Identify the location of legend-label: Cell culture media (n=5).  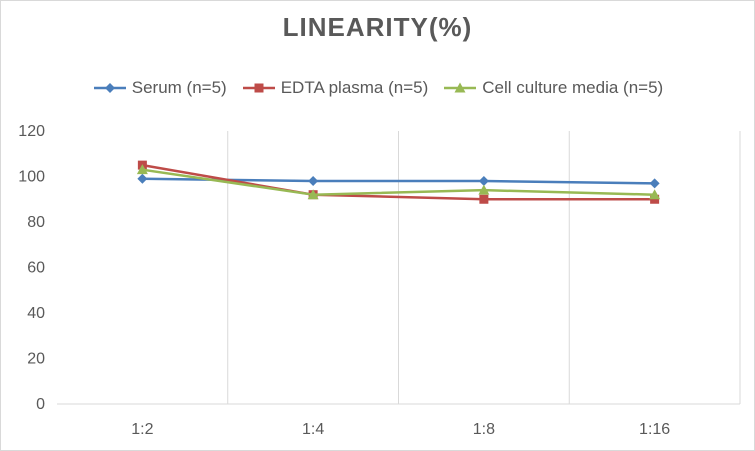
(573, 87).